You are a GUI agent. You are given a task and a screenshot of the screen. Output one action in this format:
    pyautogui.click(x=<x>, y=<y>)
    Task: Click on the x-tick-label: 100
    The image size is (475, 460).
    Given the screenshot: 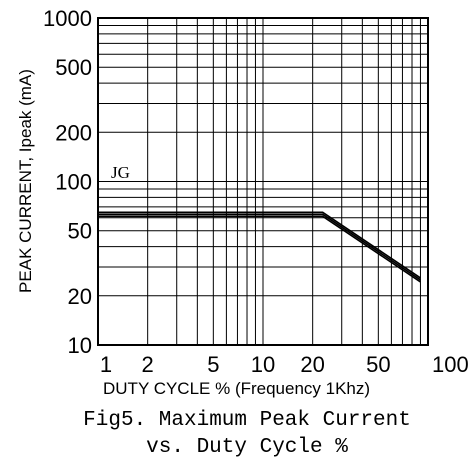 What is the action you would take?
    pyautogui.click(x=450, y=364)
    